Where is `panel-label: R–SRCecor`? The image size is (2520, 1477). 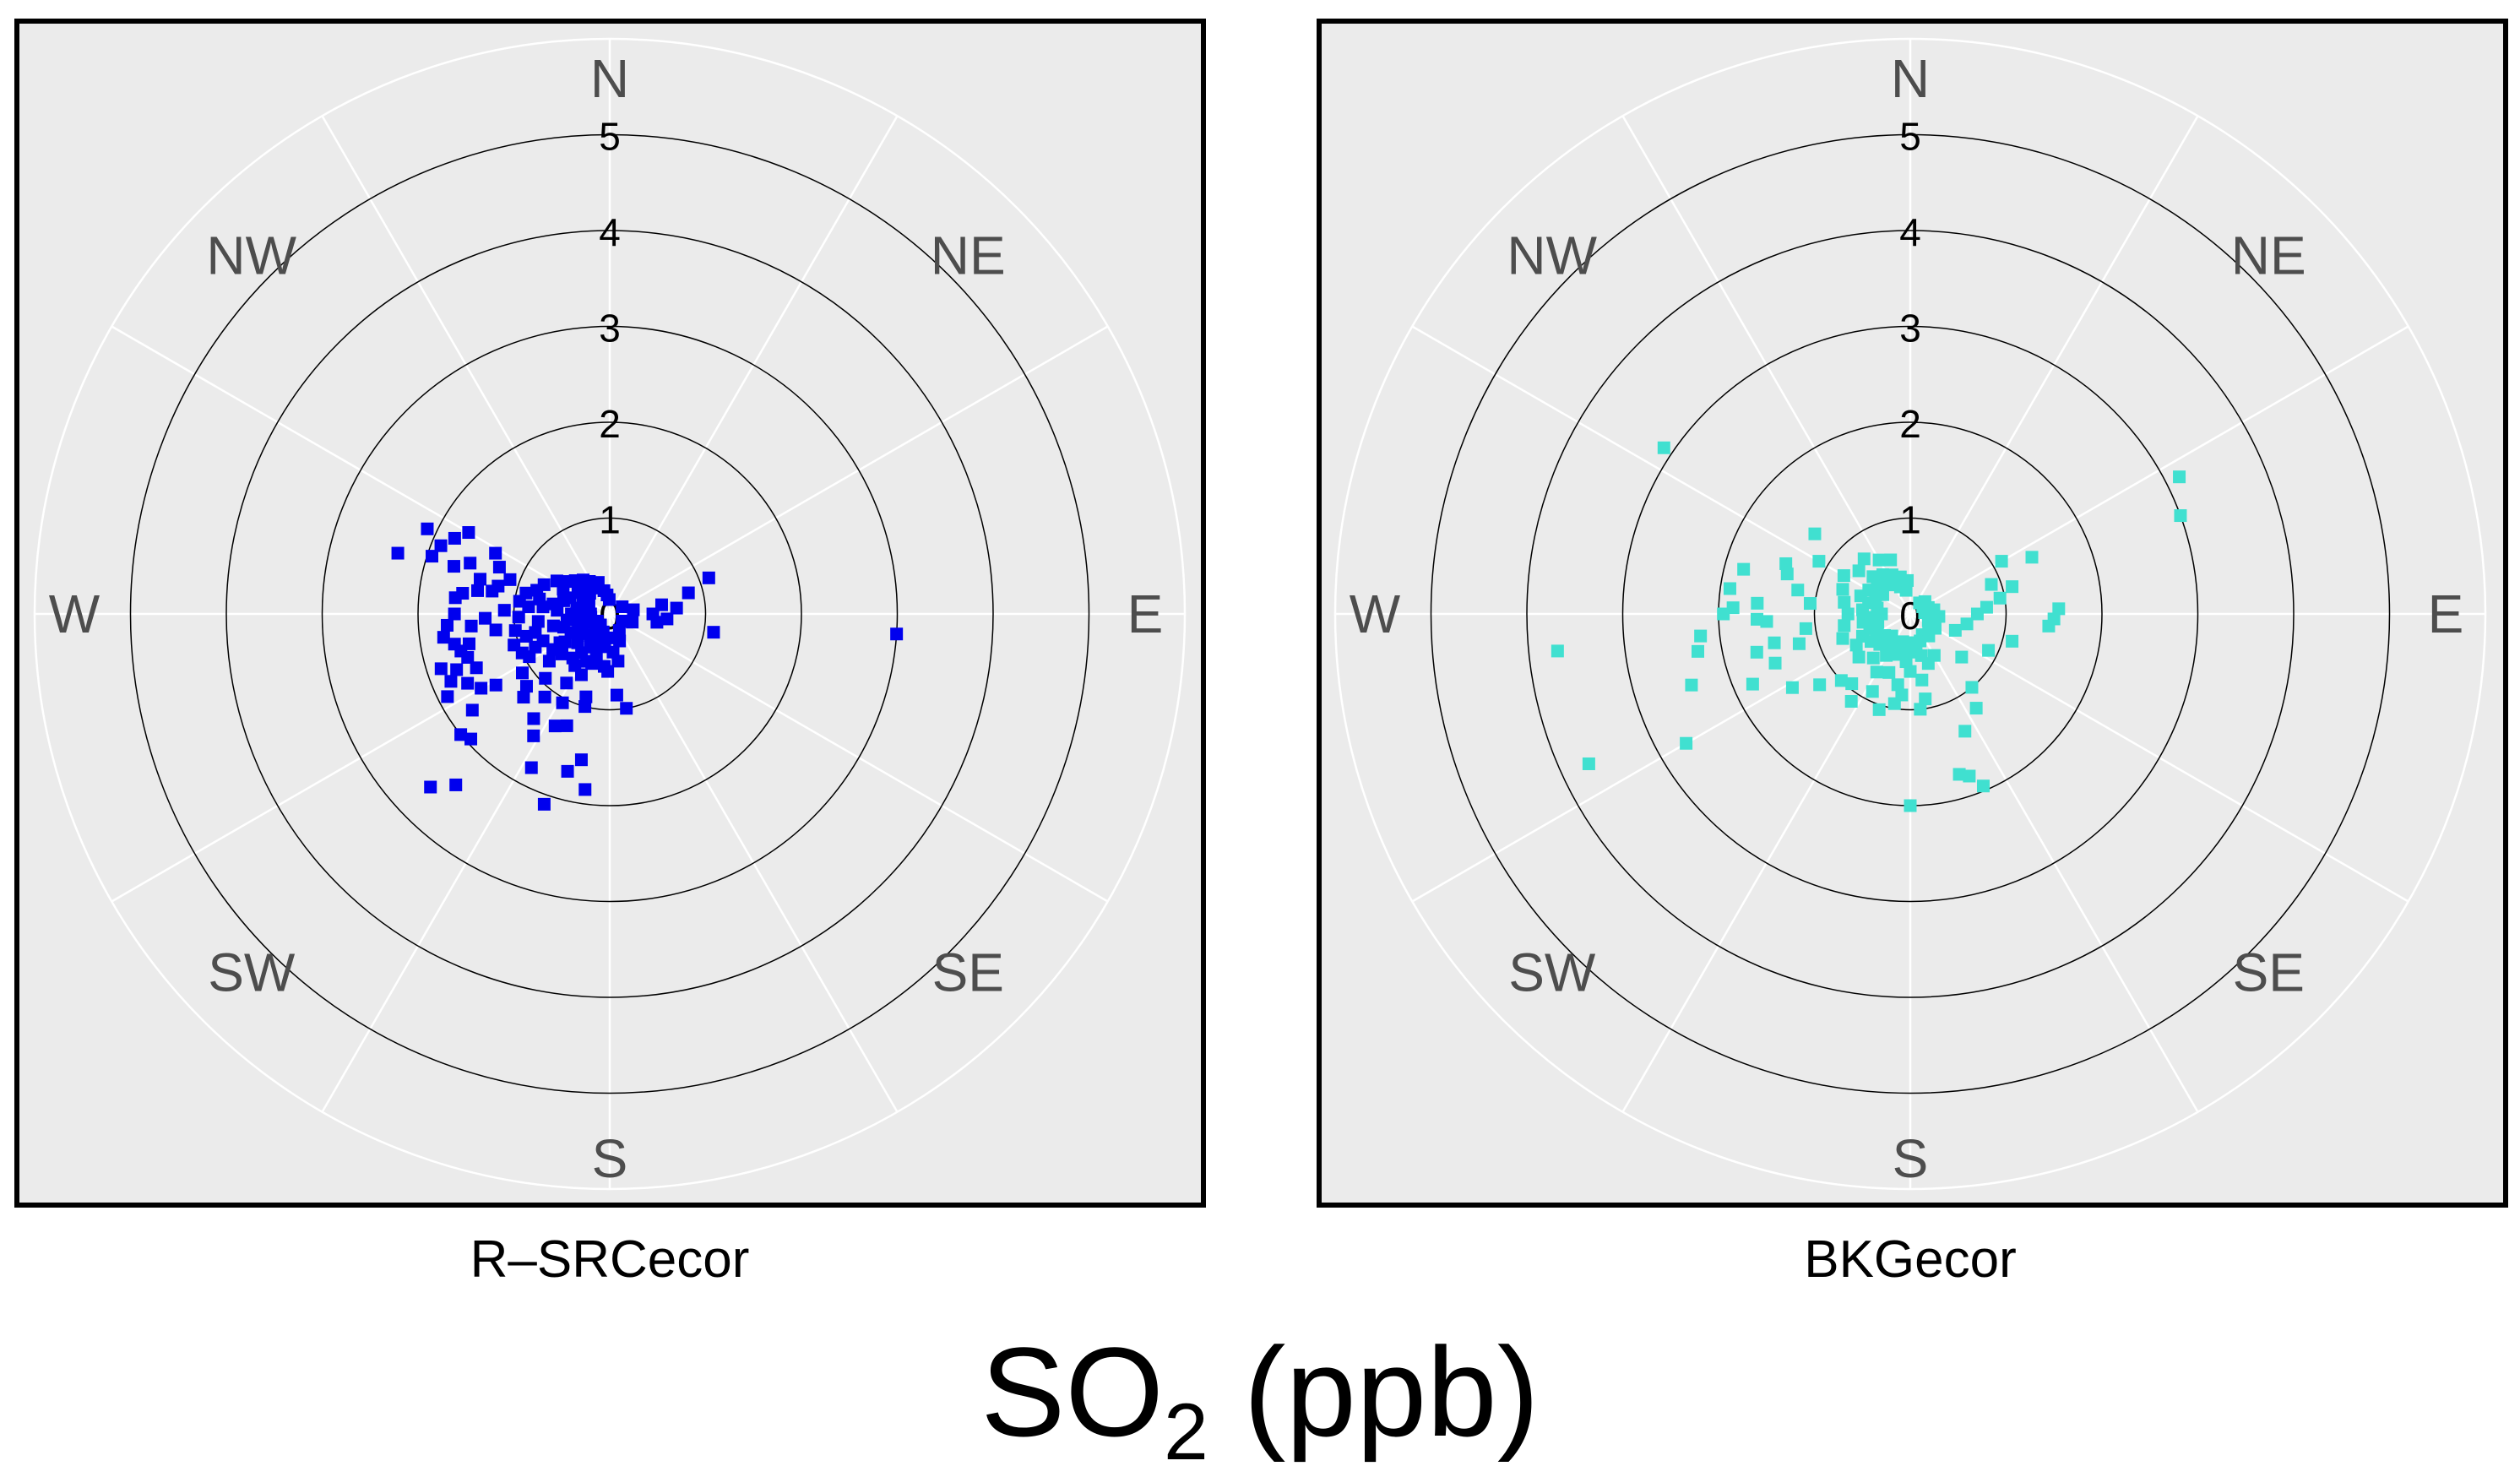 panel-label: R–SRCecor is located at coordinates (610, 1259).